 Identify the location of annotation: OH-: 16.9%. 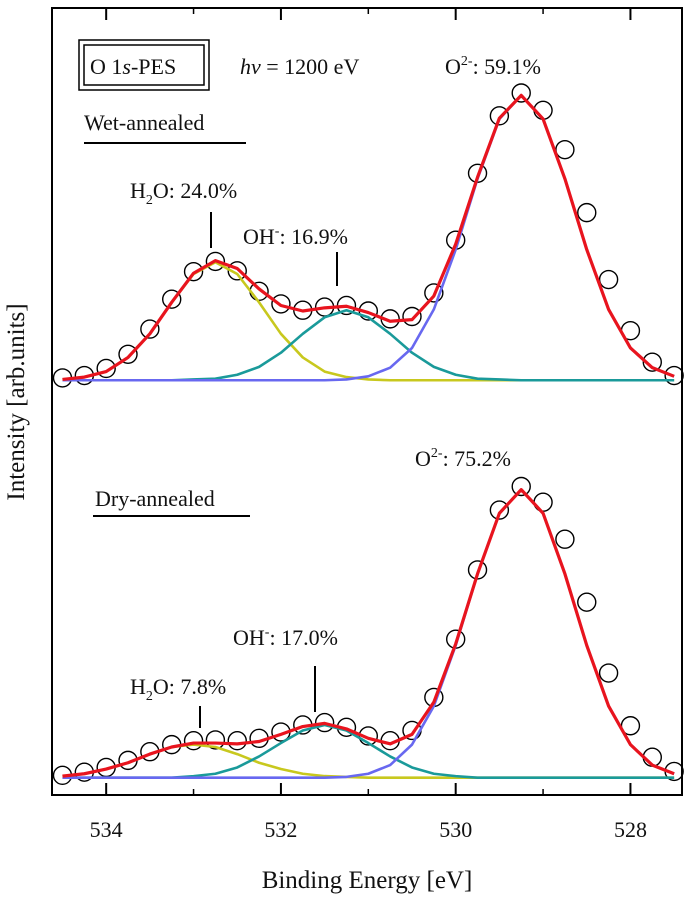
(295, 236).